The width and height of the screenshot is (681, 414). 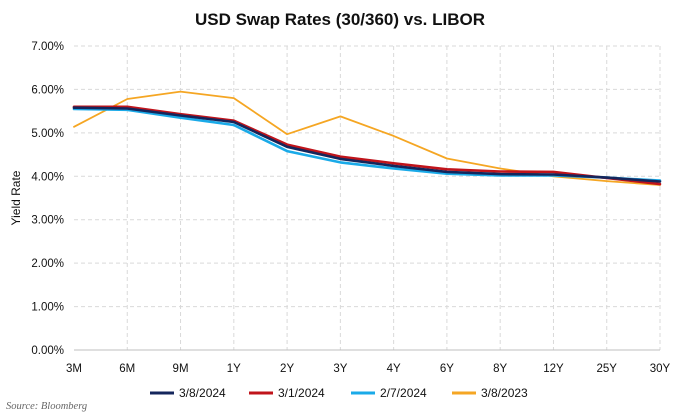 I want to click on x-tick-label: 3M, so click(x=74, y=369).